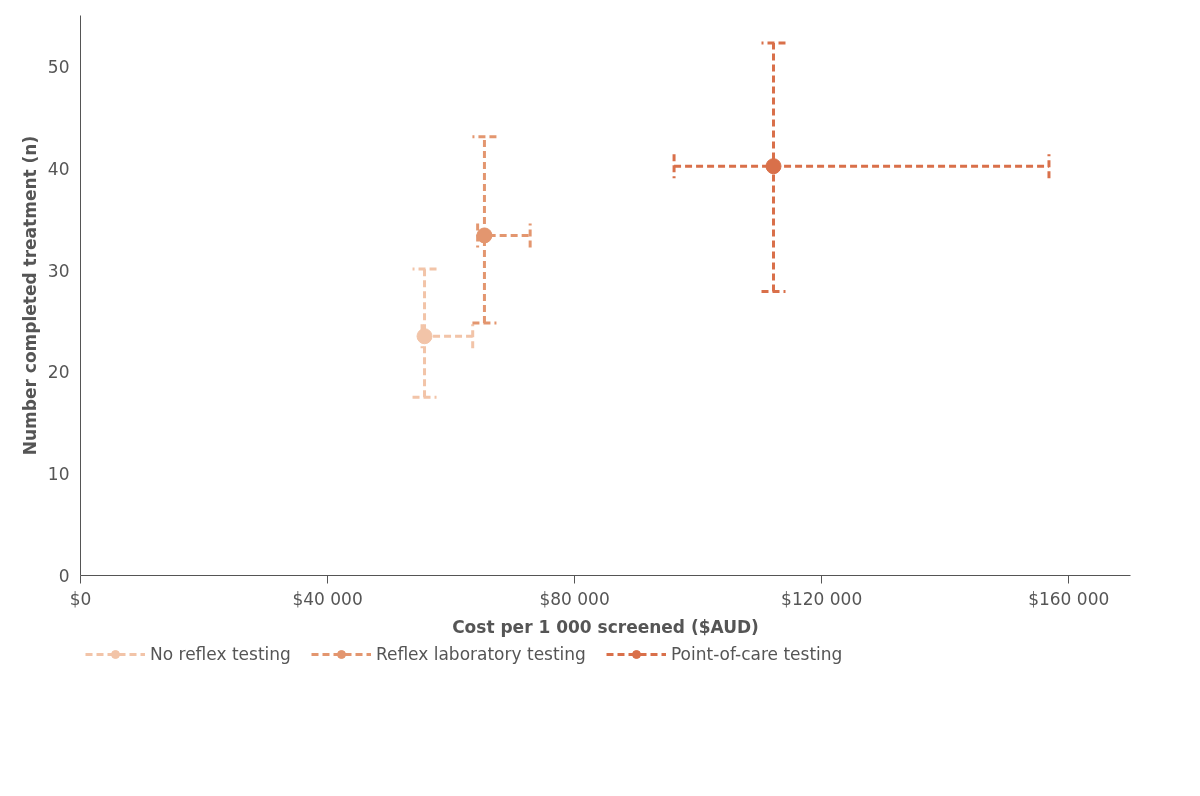 This screenshot has height=796, width=1200. I want to click on y-tick-label: 0, so click(64, 576).